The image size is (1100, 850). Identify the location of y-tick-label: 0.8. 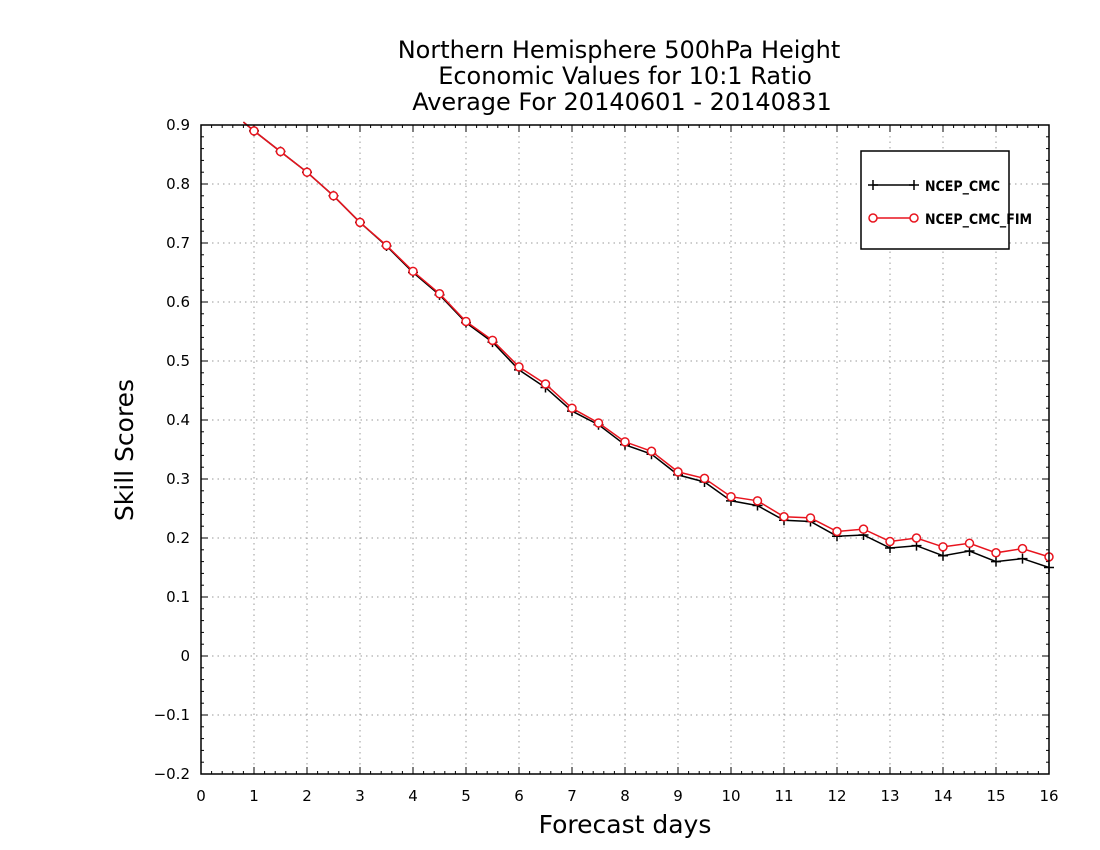
(178, 184).